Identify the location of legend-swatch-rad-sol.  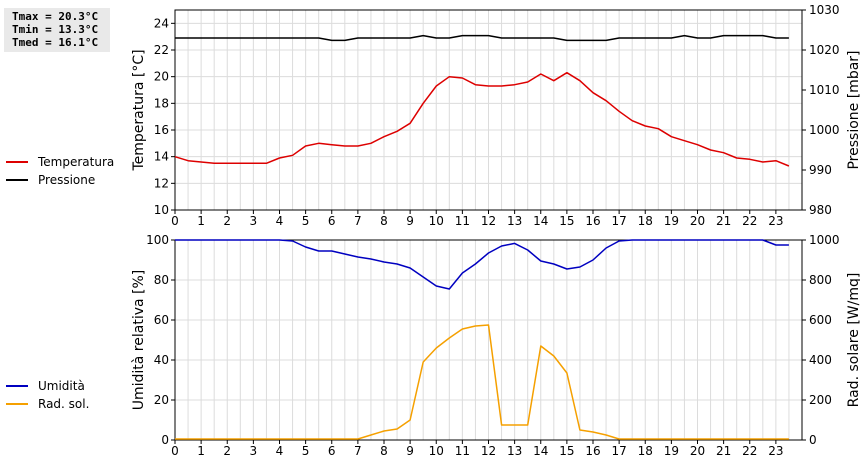
(17, 404).